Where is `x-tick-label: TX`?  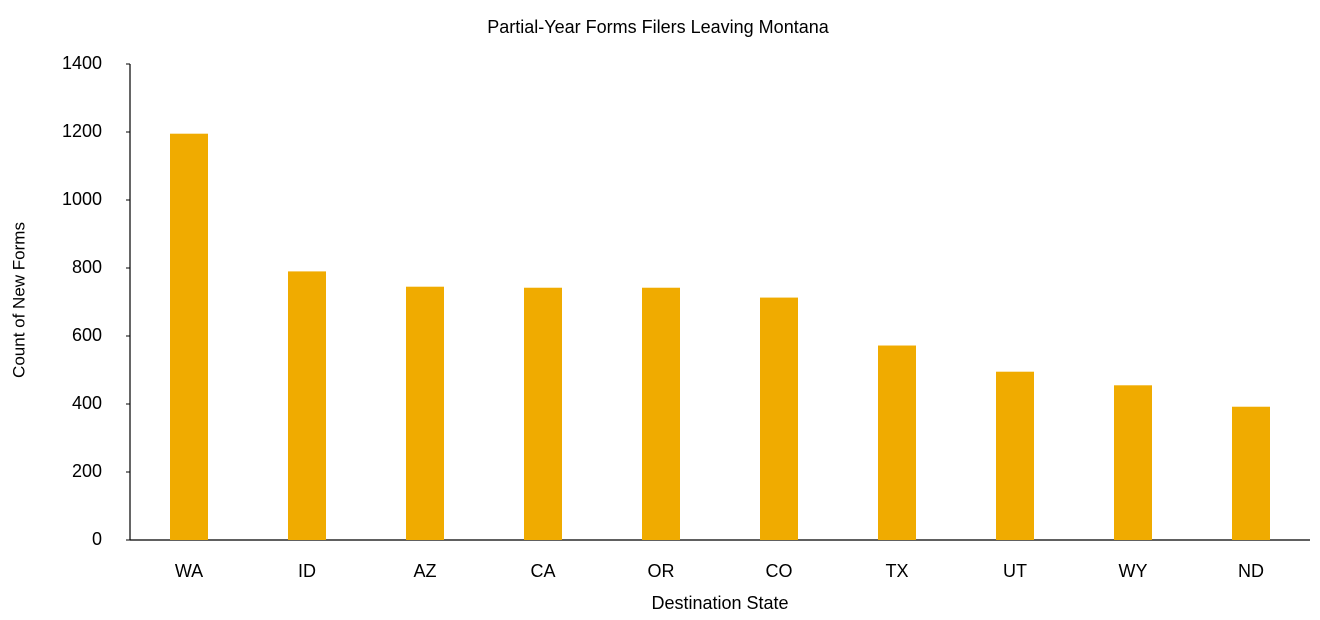
x-tick-label: TX is located at coordinates (896, 571).